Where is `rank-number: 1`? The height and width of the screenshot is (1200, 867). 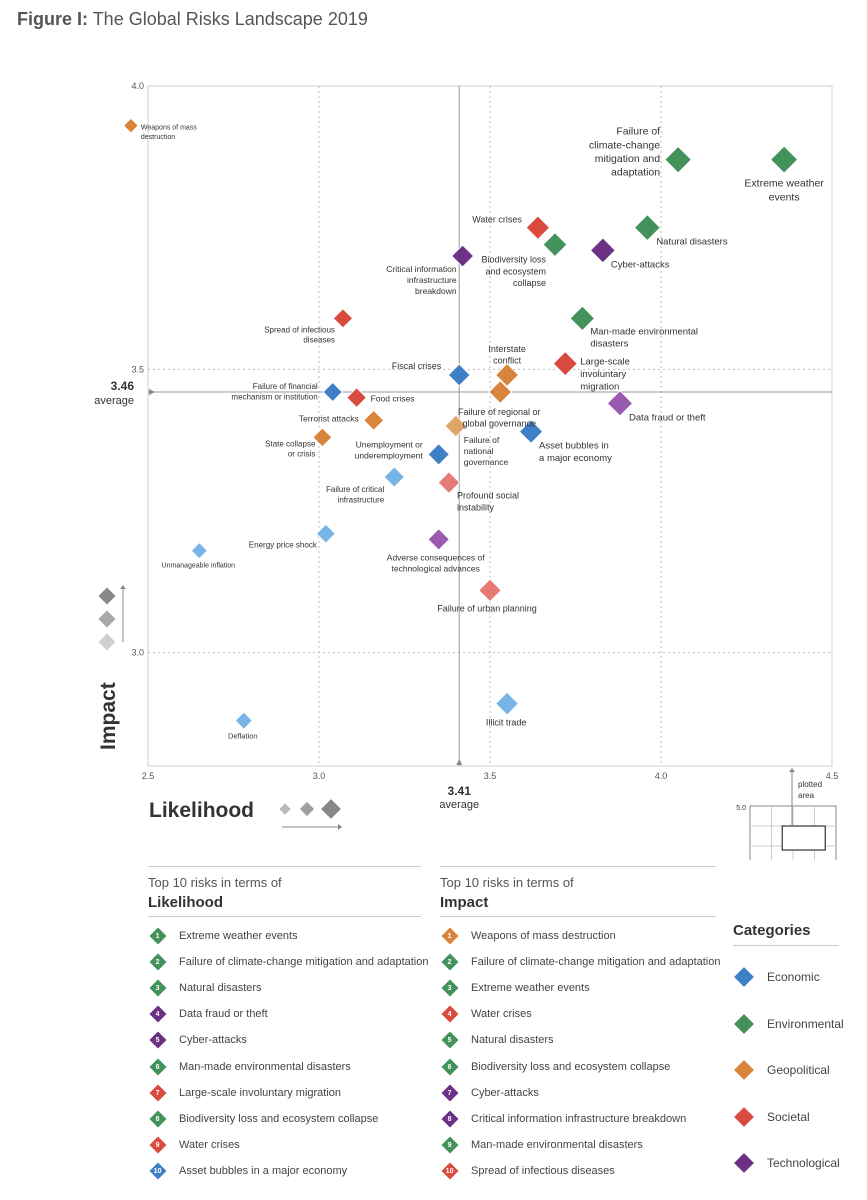 rank-number: 1 is located at coordinates (450, 936).